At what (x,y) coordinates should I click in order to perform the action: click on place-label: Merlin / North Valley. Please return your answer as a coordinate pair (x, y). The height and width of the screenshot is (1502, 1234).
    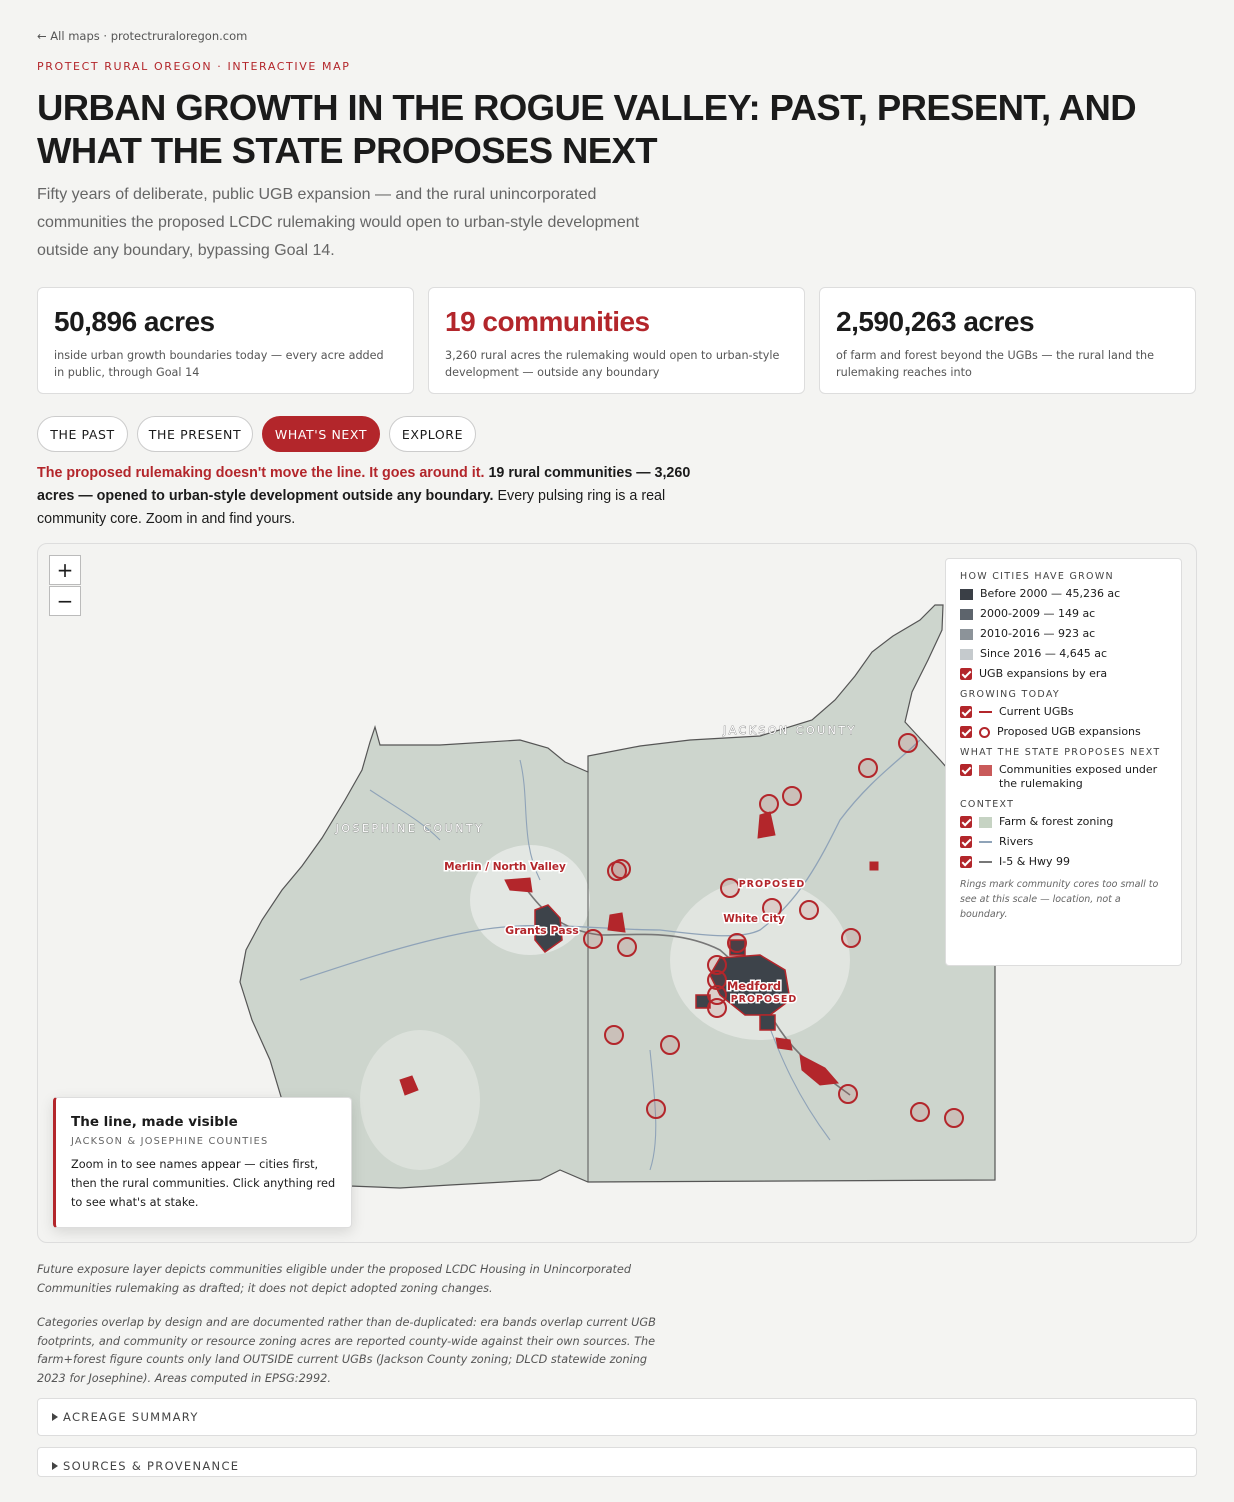
    Looking at the image, I should click on (505, 867).